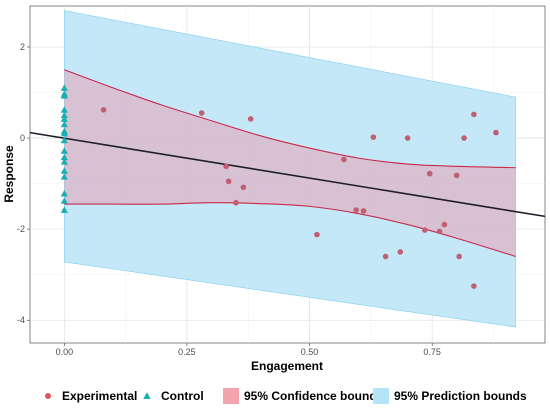  I want to click on x-tick-label: 0.00, so click(65, 352).